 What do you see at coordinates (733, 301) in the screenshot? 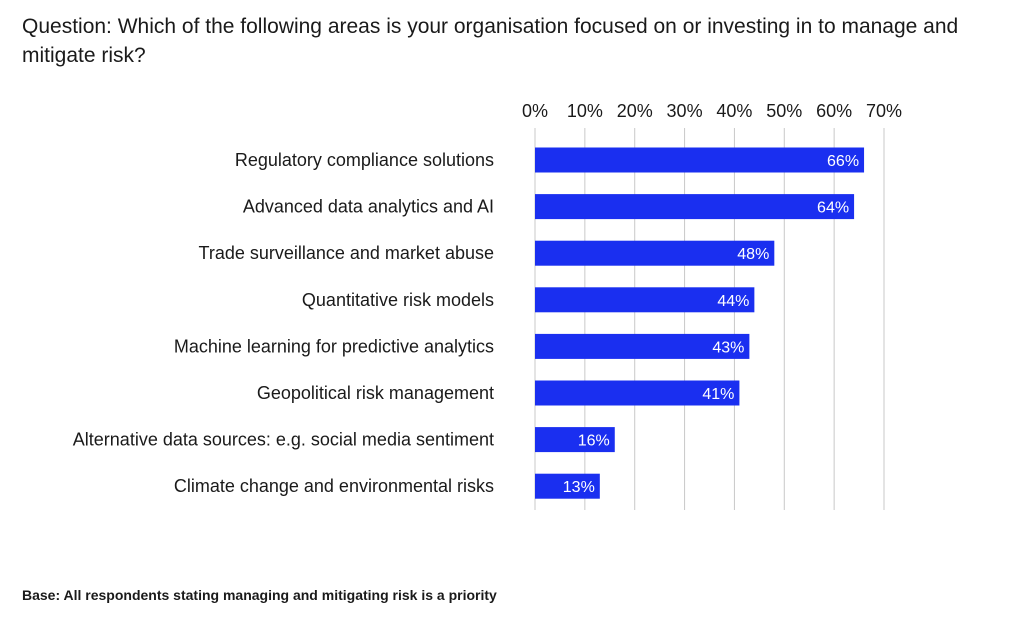
I see `data-label: 44%` at bounding box center [733, 301].